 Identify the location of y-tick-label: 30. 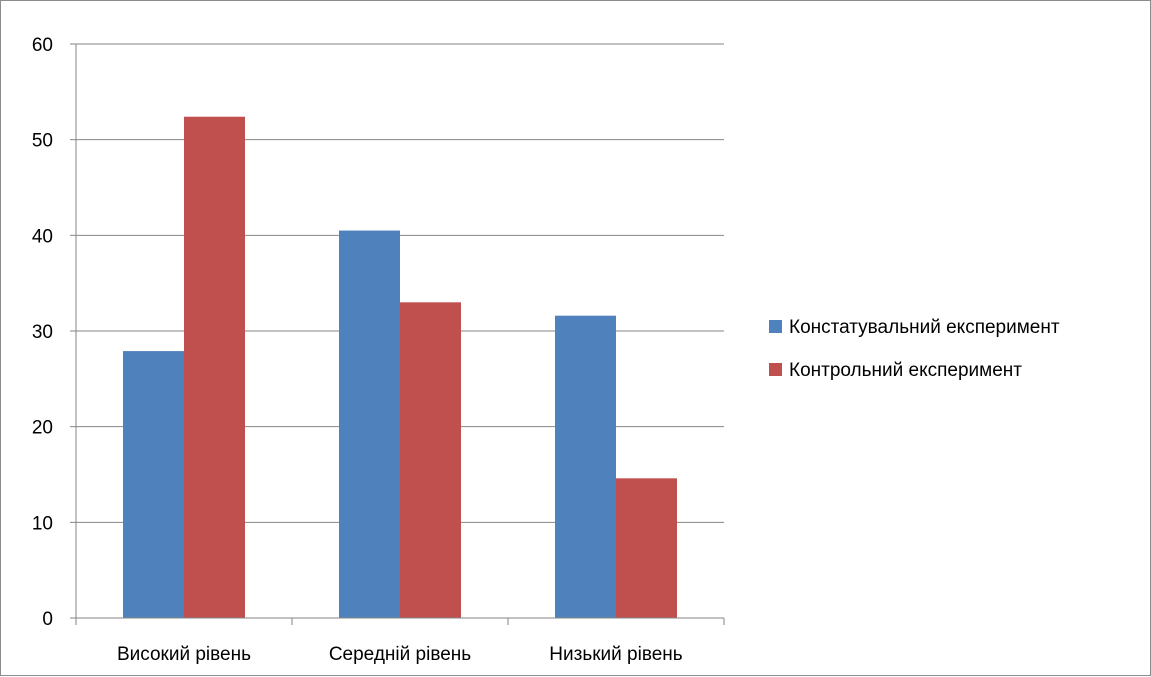
(42, 332).